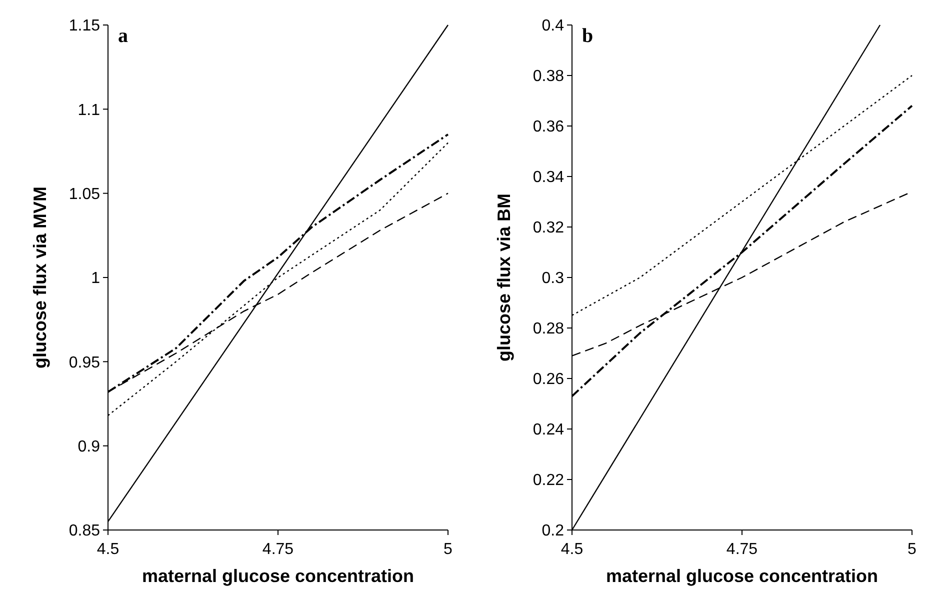 This screenshot has width=928, height=590. I want to click on y-tick-label: 1.05, so click(84, 194).